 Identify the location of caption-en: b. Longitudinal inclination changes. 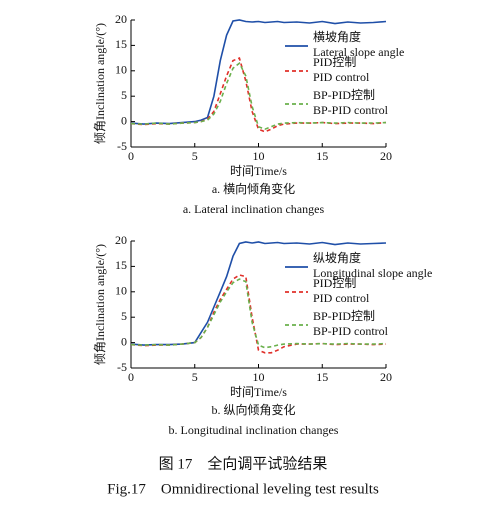
(254, 430).